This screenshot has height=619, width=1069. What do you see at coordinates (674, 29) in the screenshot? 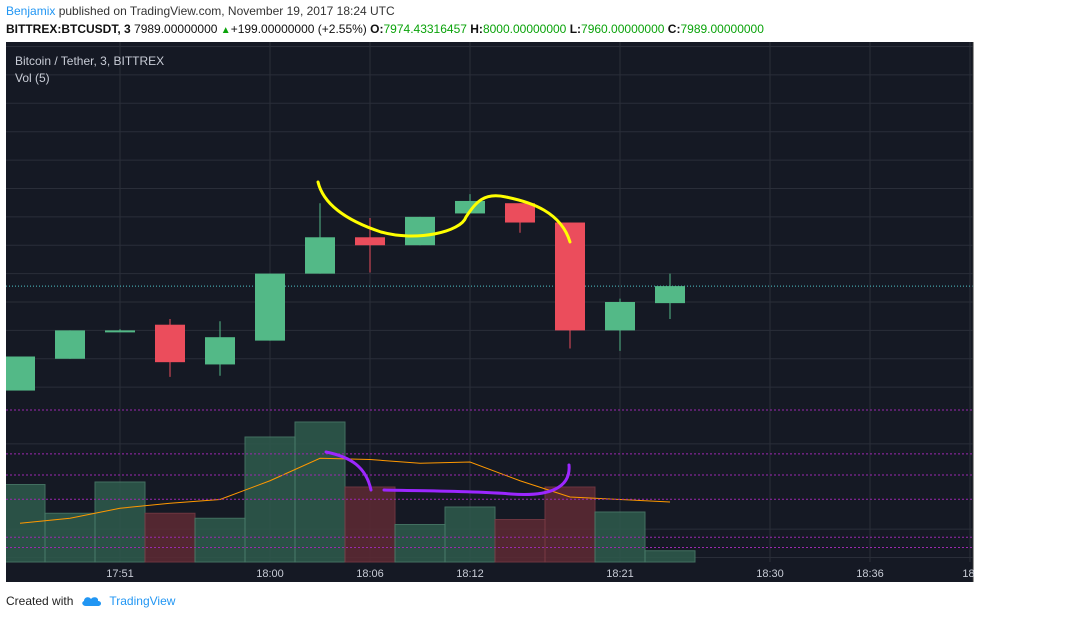
I see `close-label: C:` at bounding box center [674, 29].